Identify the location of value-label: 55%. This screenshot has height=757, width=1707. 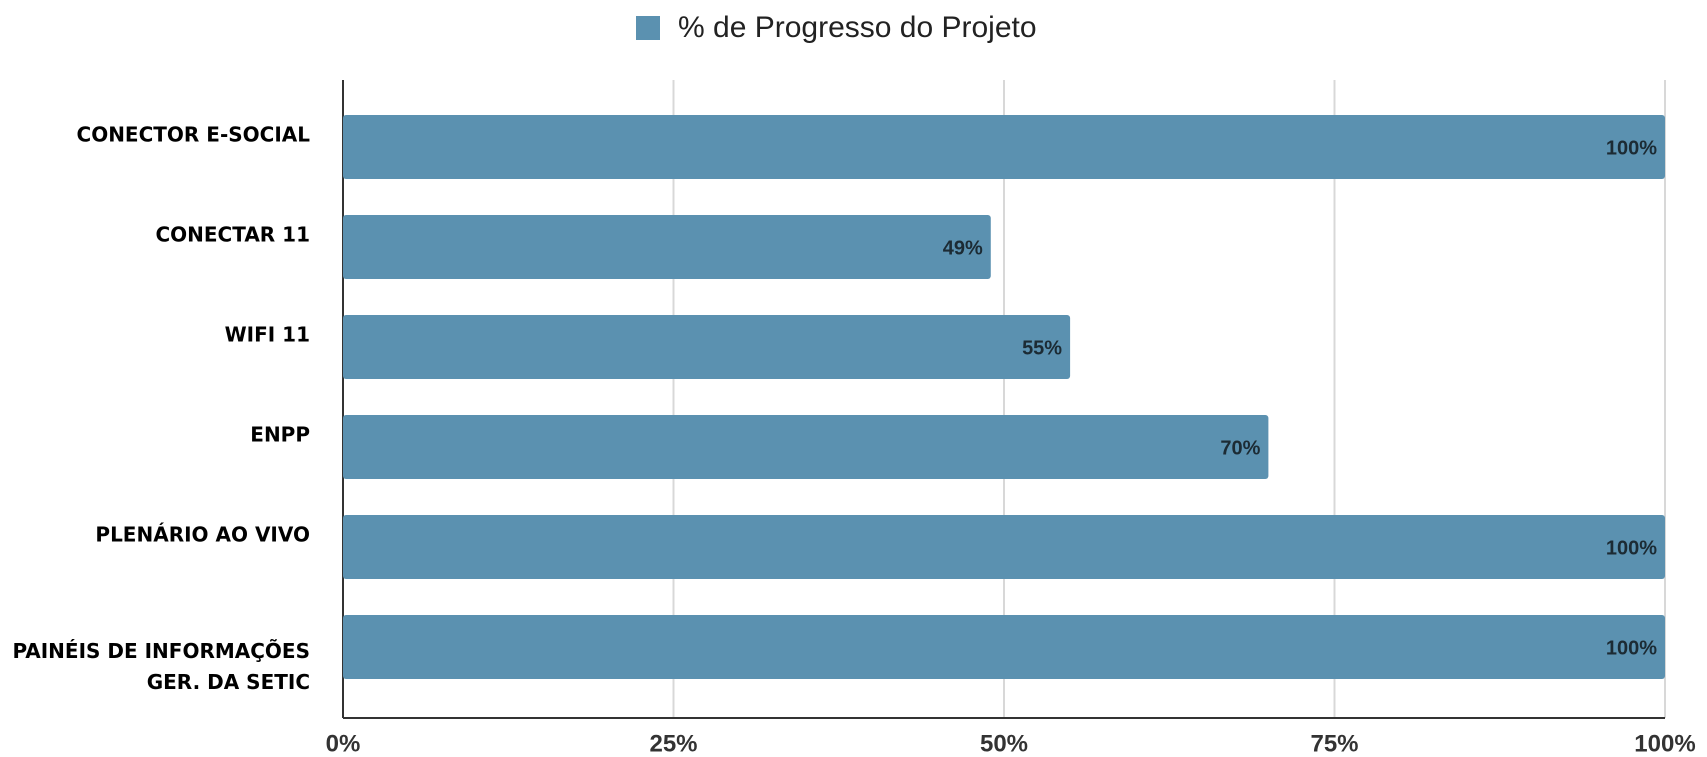
(1042, 348).